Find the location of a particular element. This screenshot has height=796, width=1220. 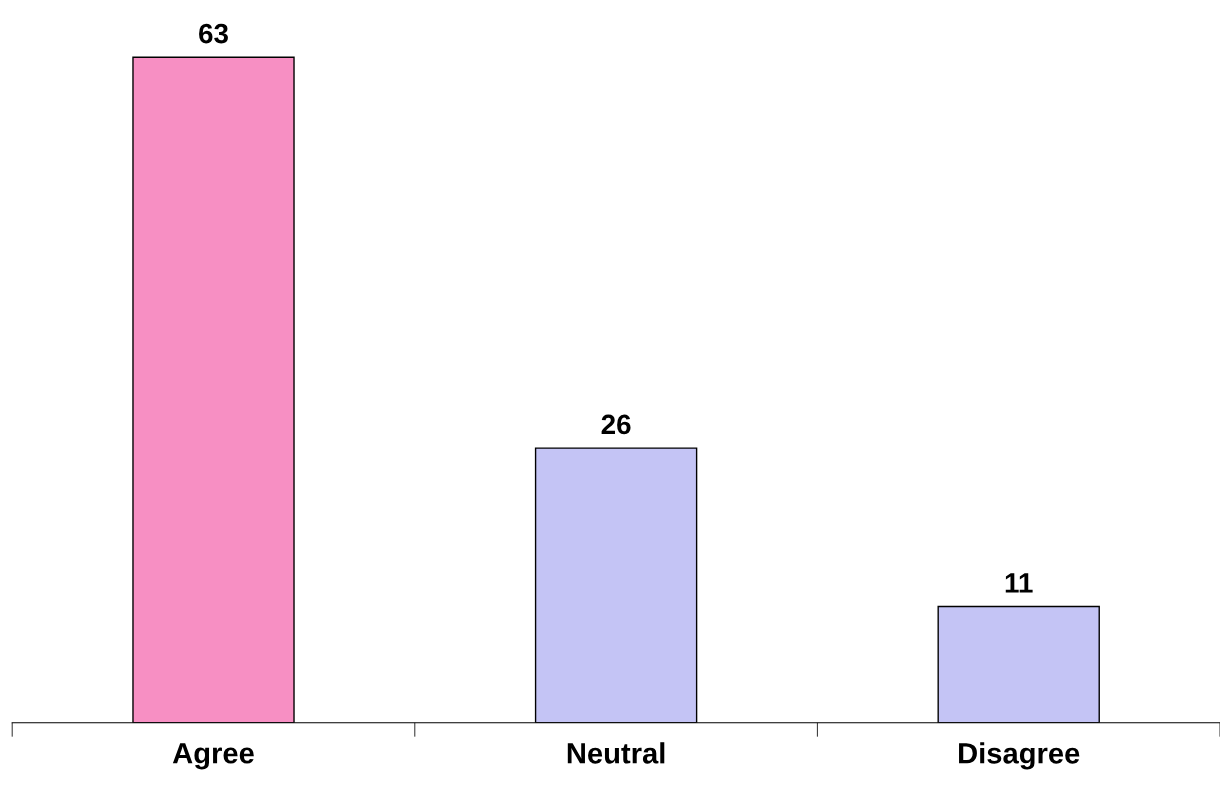

x-tick-label: Agree is located at coordinates (213, 756).